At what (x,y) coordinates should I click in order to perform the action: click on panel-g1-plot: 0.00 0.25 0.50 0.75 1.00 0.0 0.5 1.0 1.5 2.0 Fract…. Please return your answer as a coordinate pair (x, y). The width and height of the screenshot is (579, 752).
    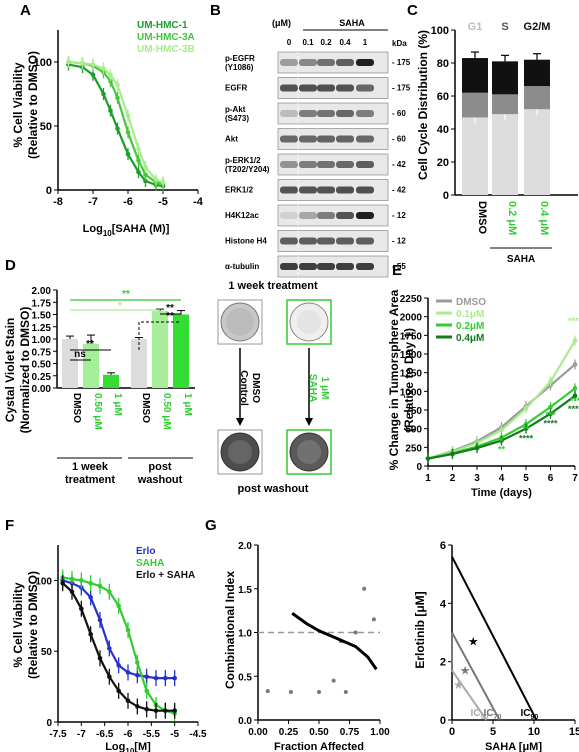
    Looking at the image, I should click on (314, 646).